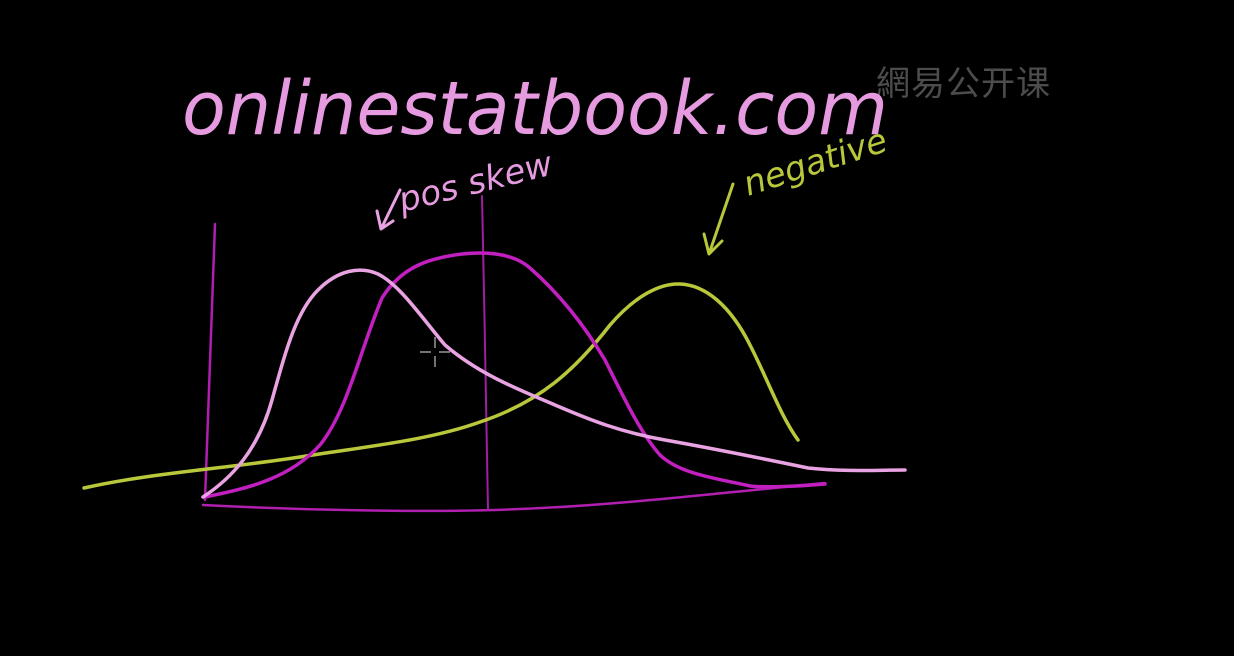 This screenshot has height=656, width=1234. What do you see at coordinates (535, 109) in the screenshot?
I see `board-title: onlinestatbook.com` at bounding box center [535, 109].